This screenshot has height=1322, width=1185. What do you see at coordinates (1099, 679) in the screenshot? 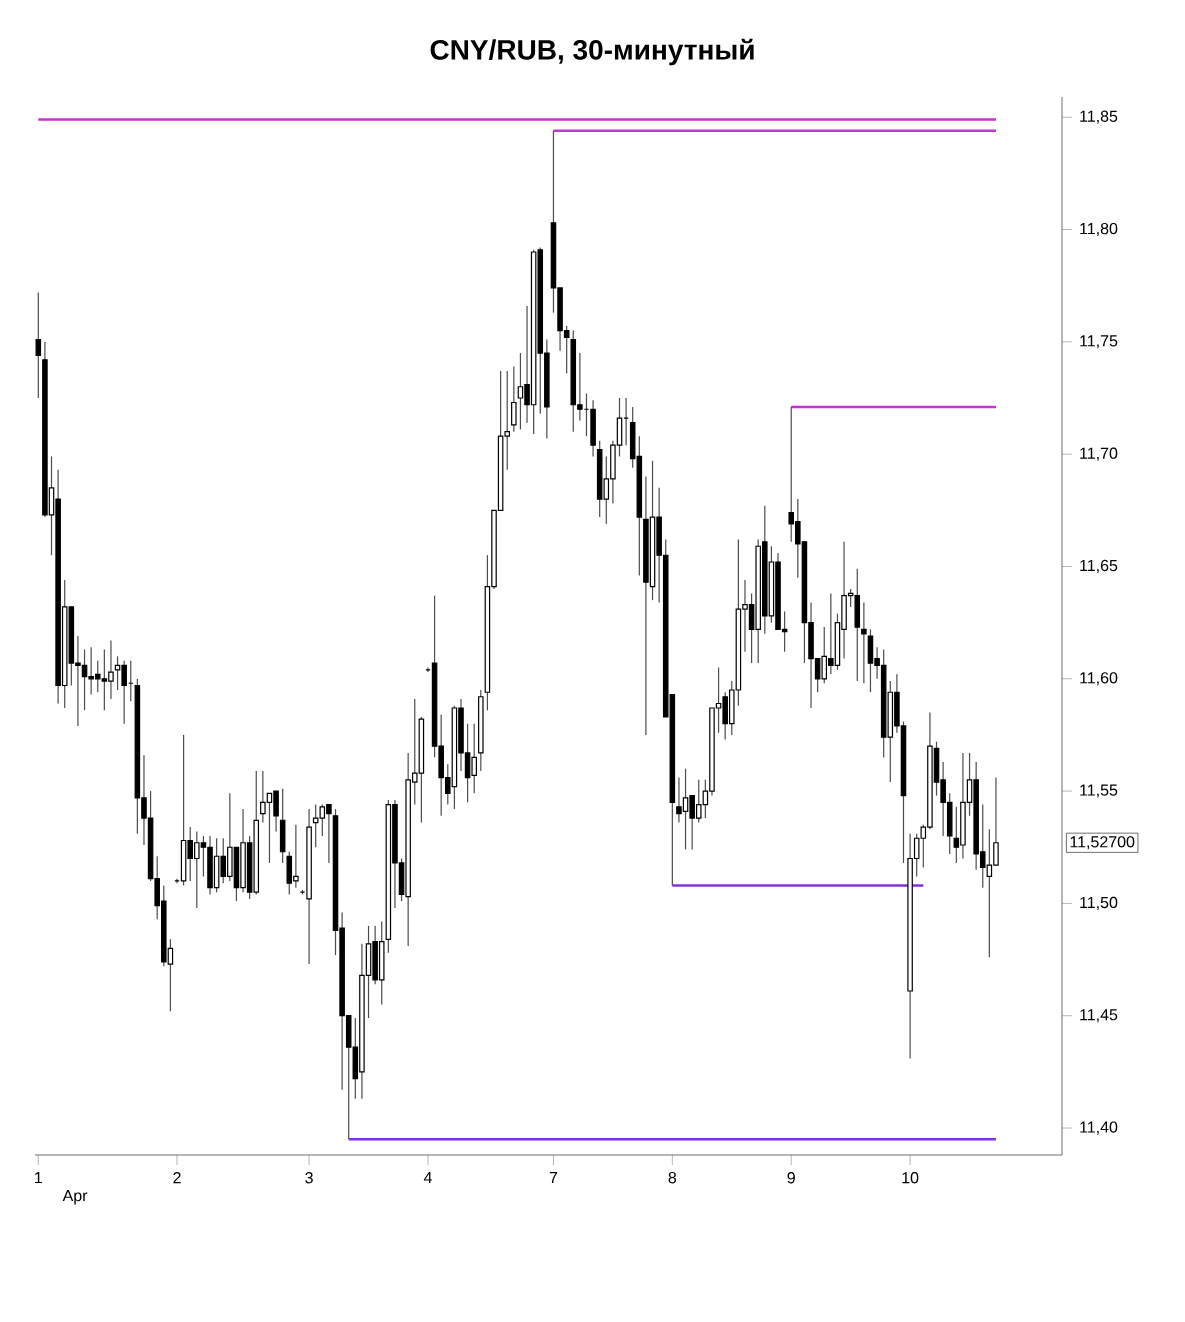
I see `y-tick-label: 11,60` at bounding box center [1099, 679].